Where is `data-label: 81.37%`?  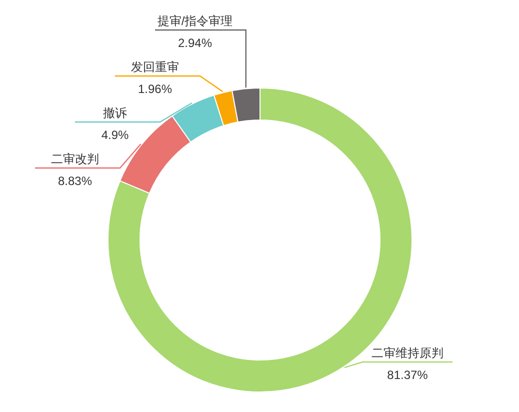
data-label: 81.37% is located at coordinates (407, 375).